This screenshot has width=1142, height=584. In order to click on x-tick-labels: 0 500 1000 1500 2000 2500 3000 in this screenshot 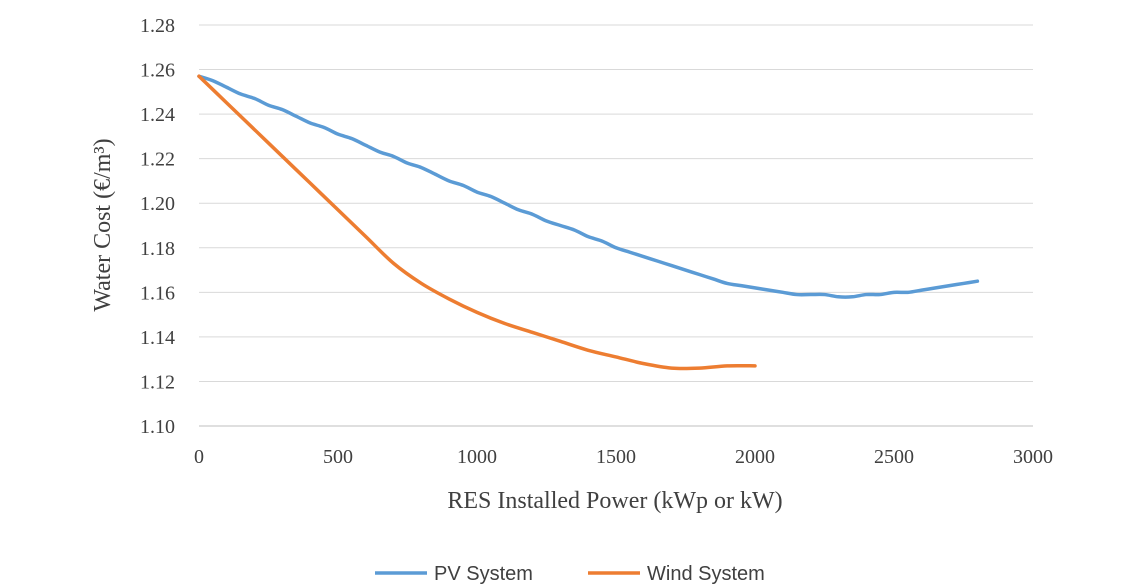, I will do `click(623, 457)`.